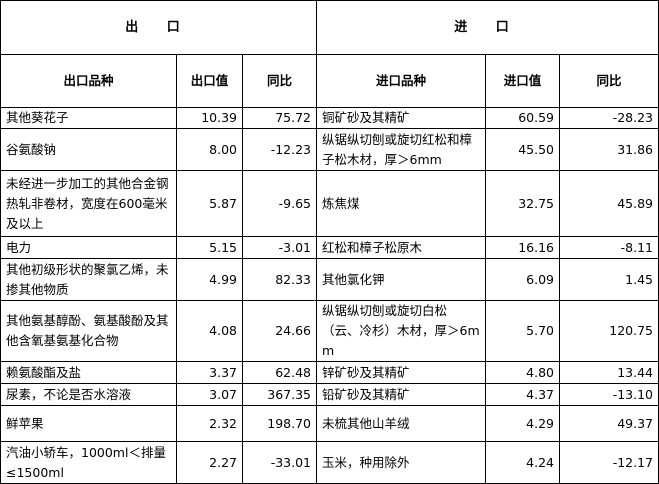 This screenshot has height=484, width=659. I want to click on export-product-cell: 谷氨酸钠, so click(88, 149).